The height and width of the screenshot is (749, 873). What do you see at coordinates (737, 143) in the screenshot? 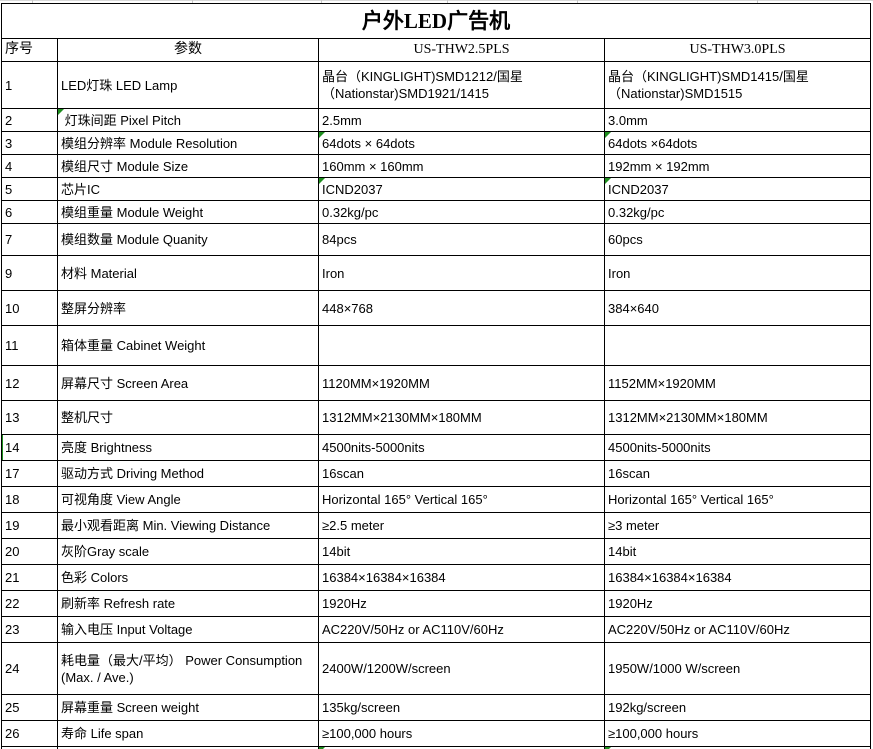
I see `cell-value-thw30pls: 64dots ×64dots` at bounding box center [737, 143].